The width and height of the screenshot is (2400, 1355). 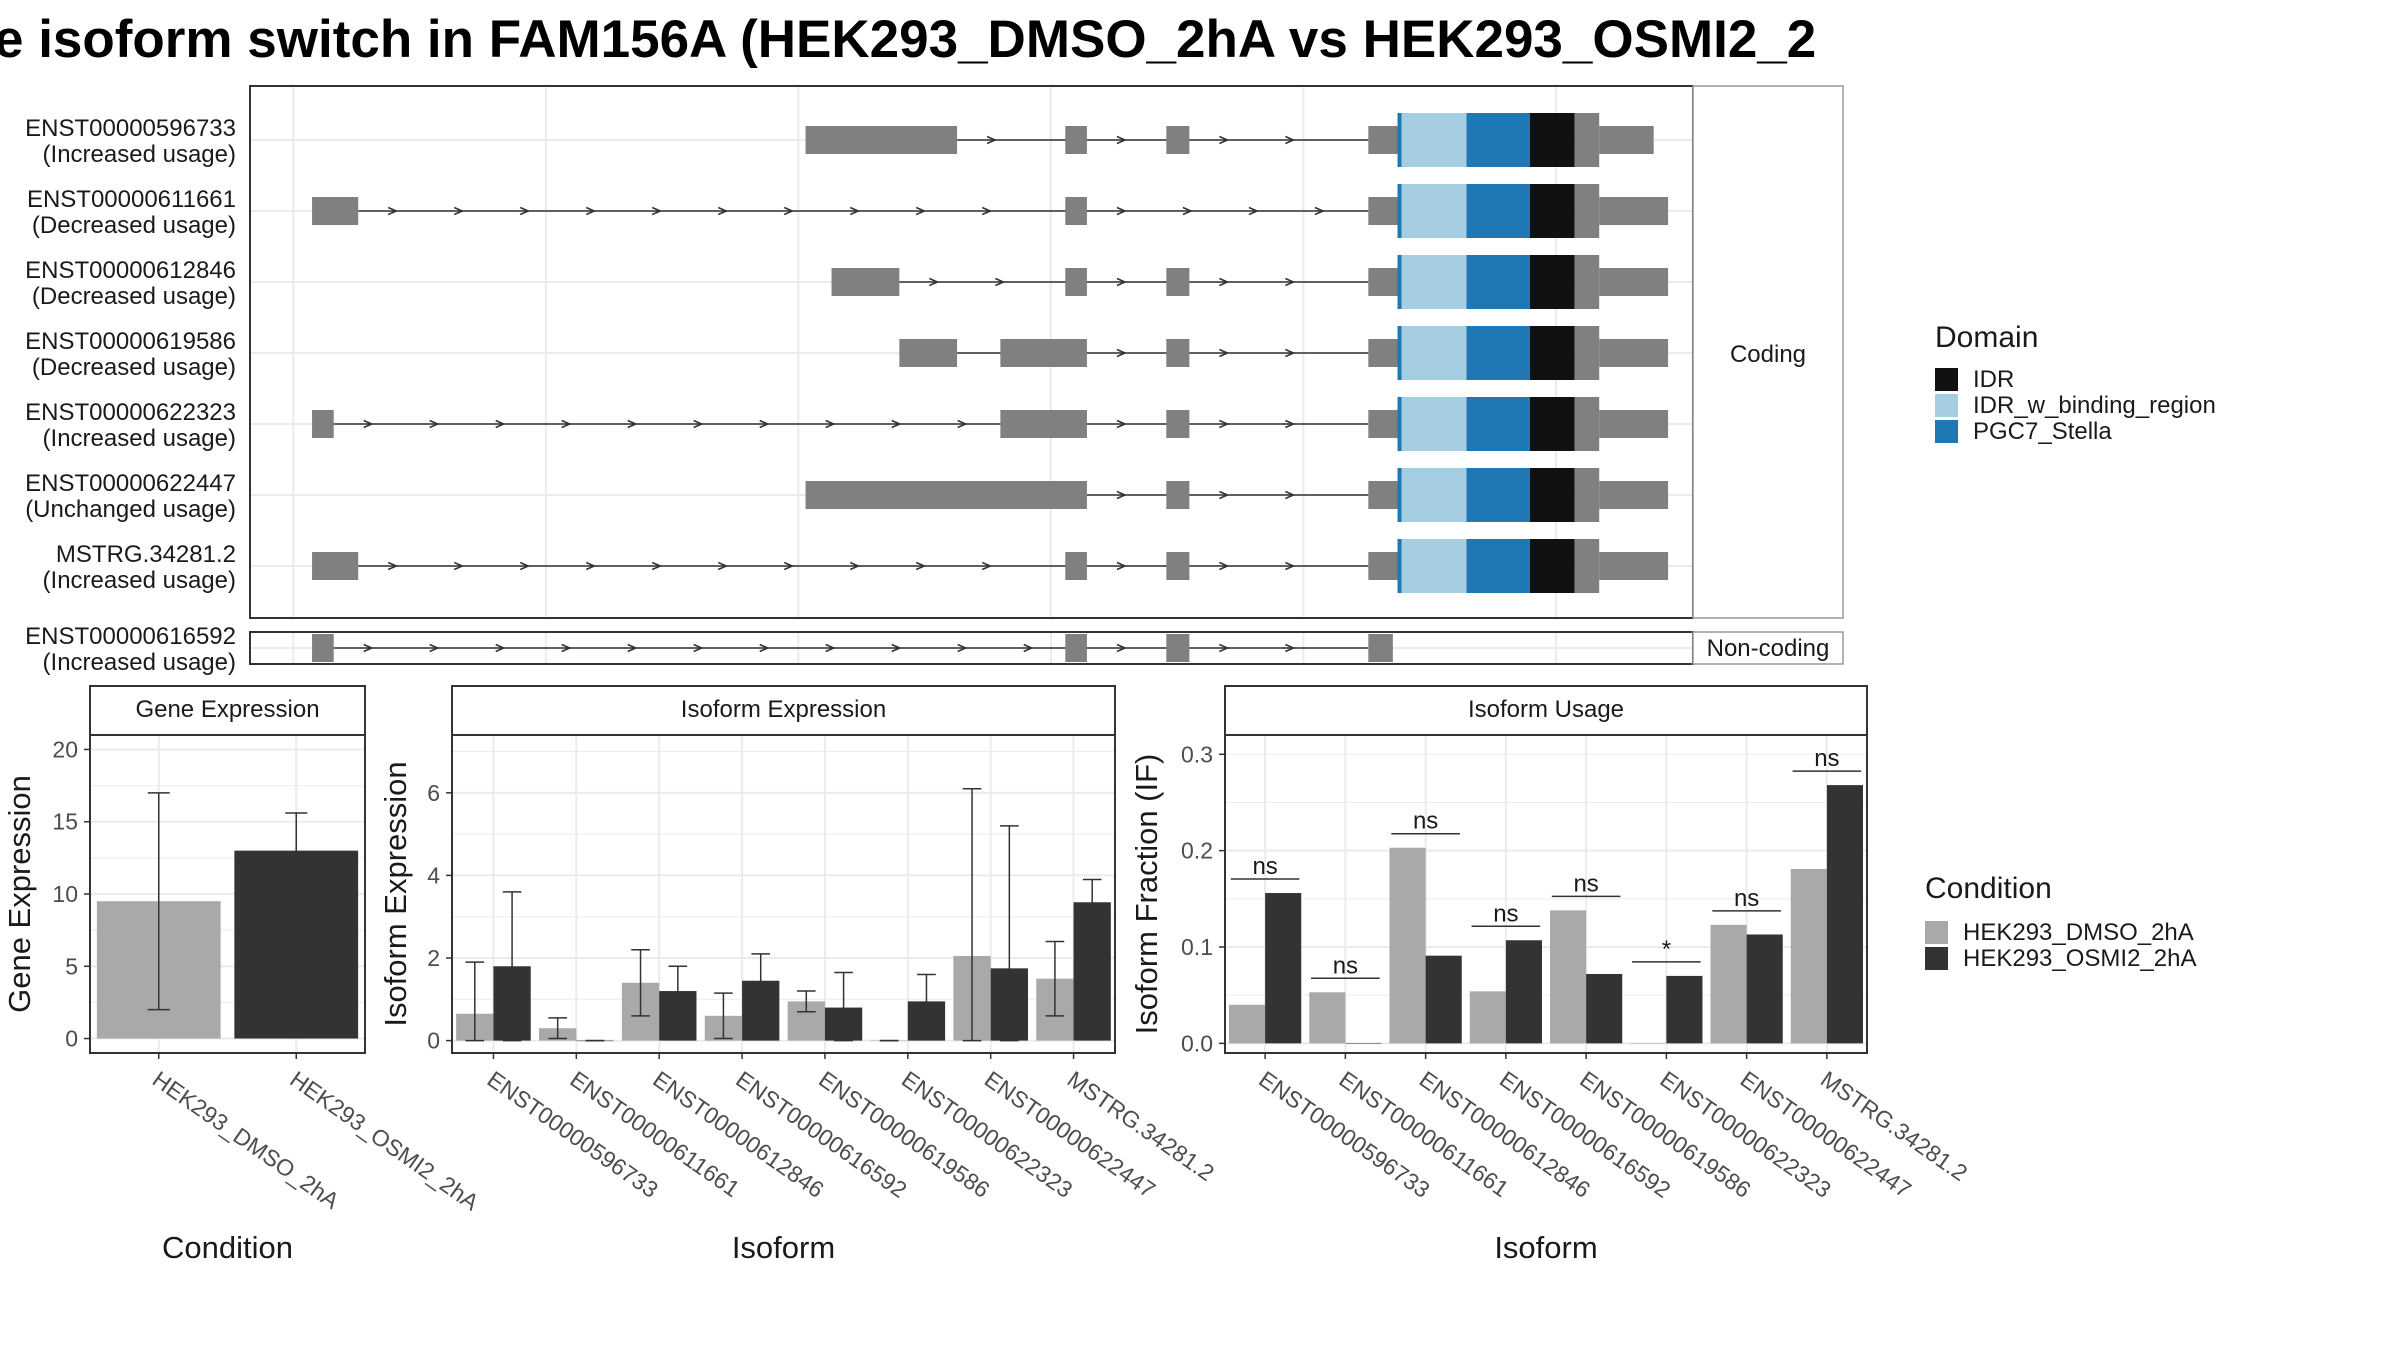 I want to click on y-tick-label: 0.2, so click(x=1197, y=851).